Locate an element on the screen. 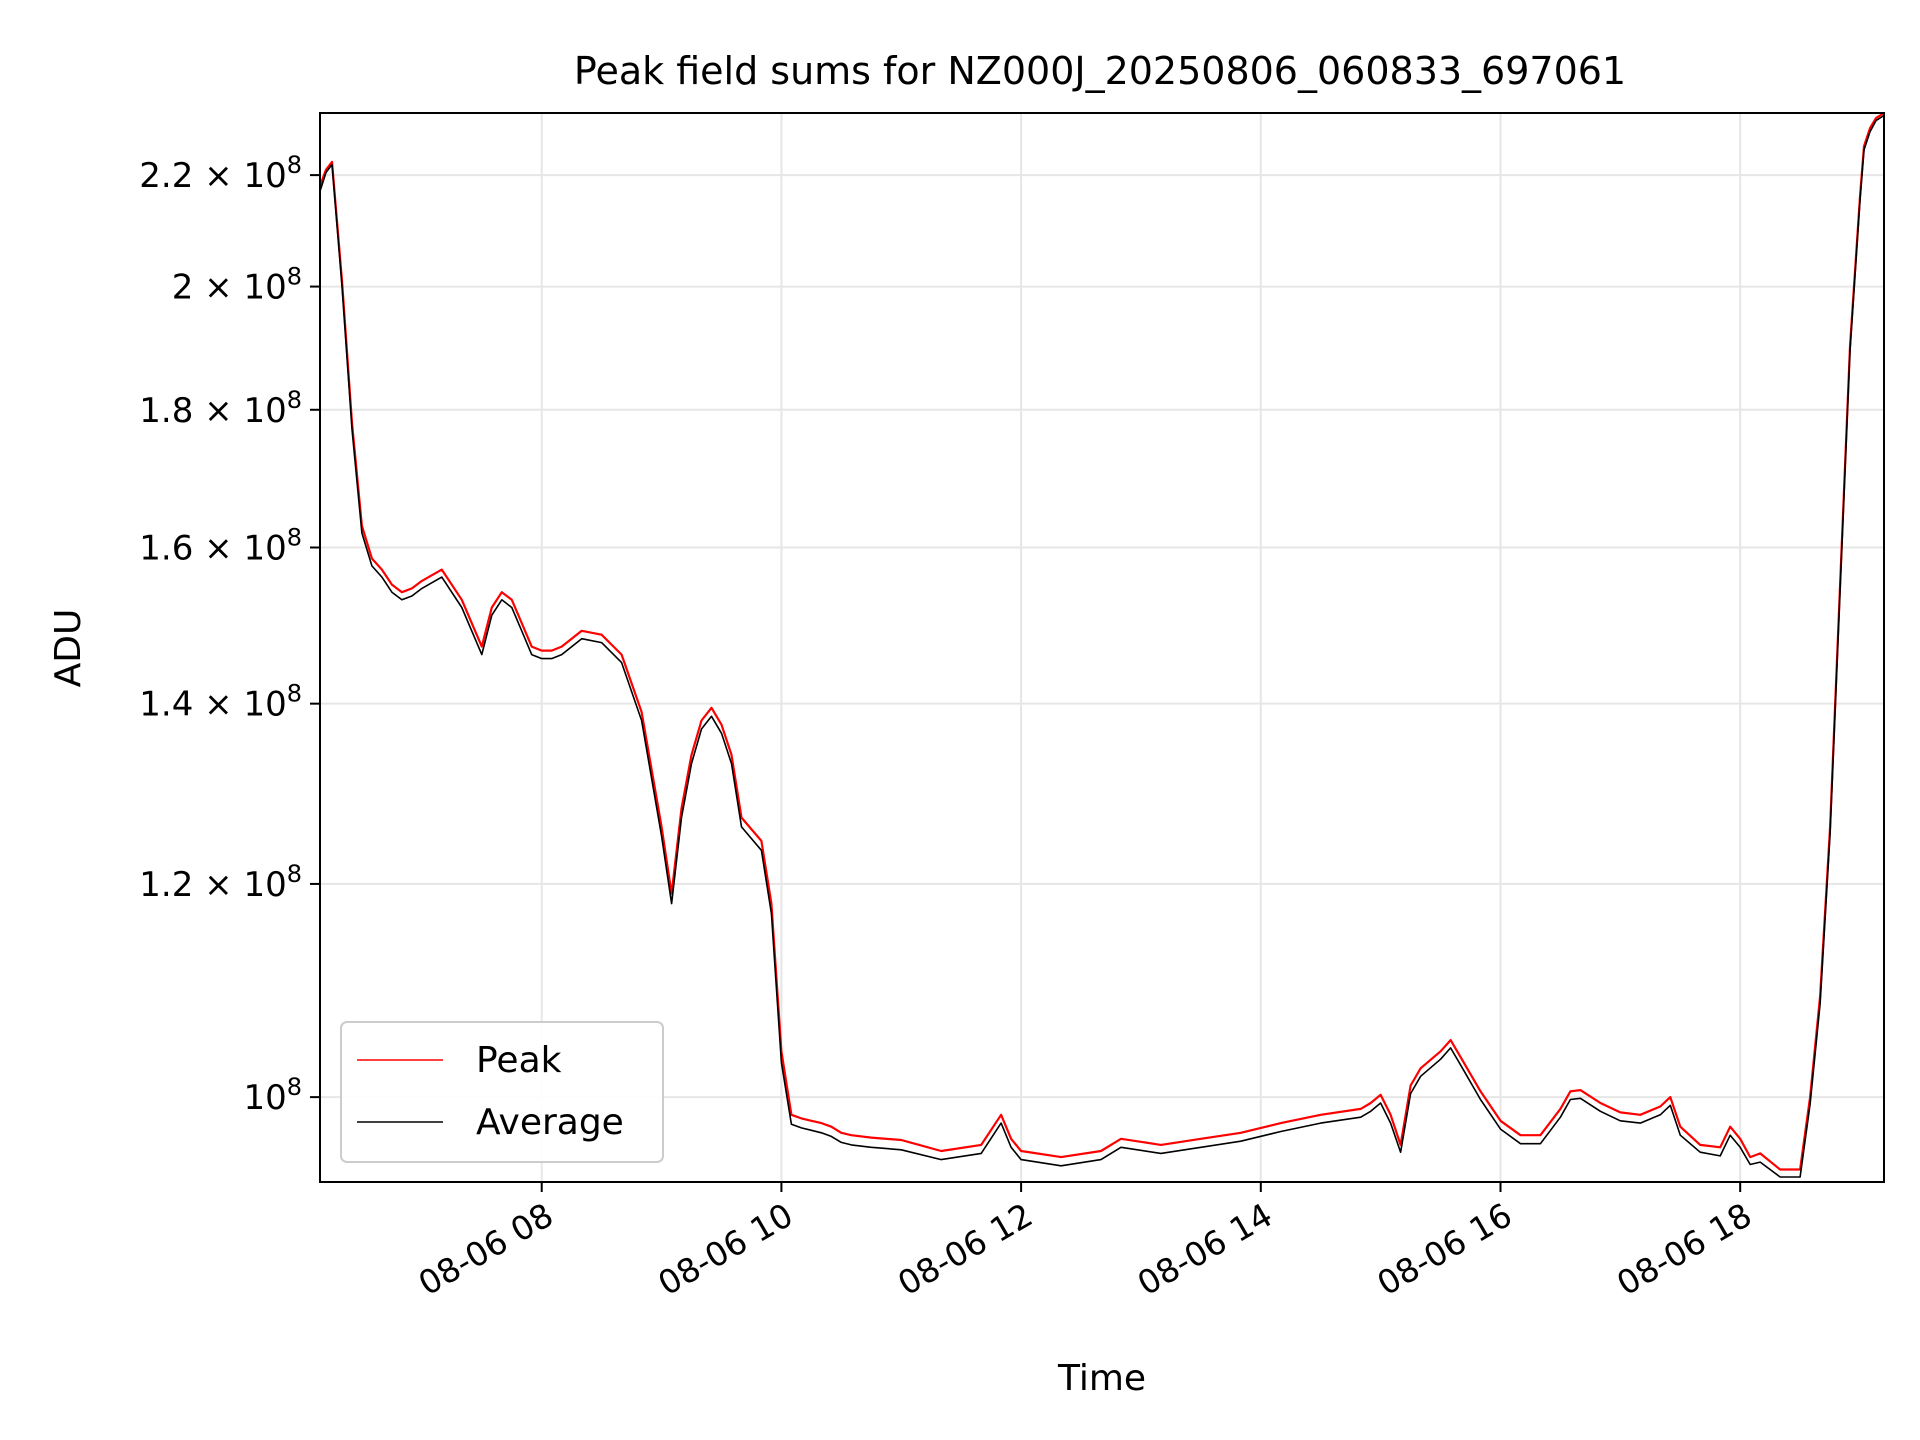 The width and height of the screenshot is (1920, 1440). y-tick-label-base: 2.2 × 10 is located at coordinates (212, 176).